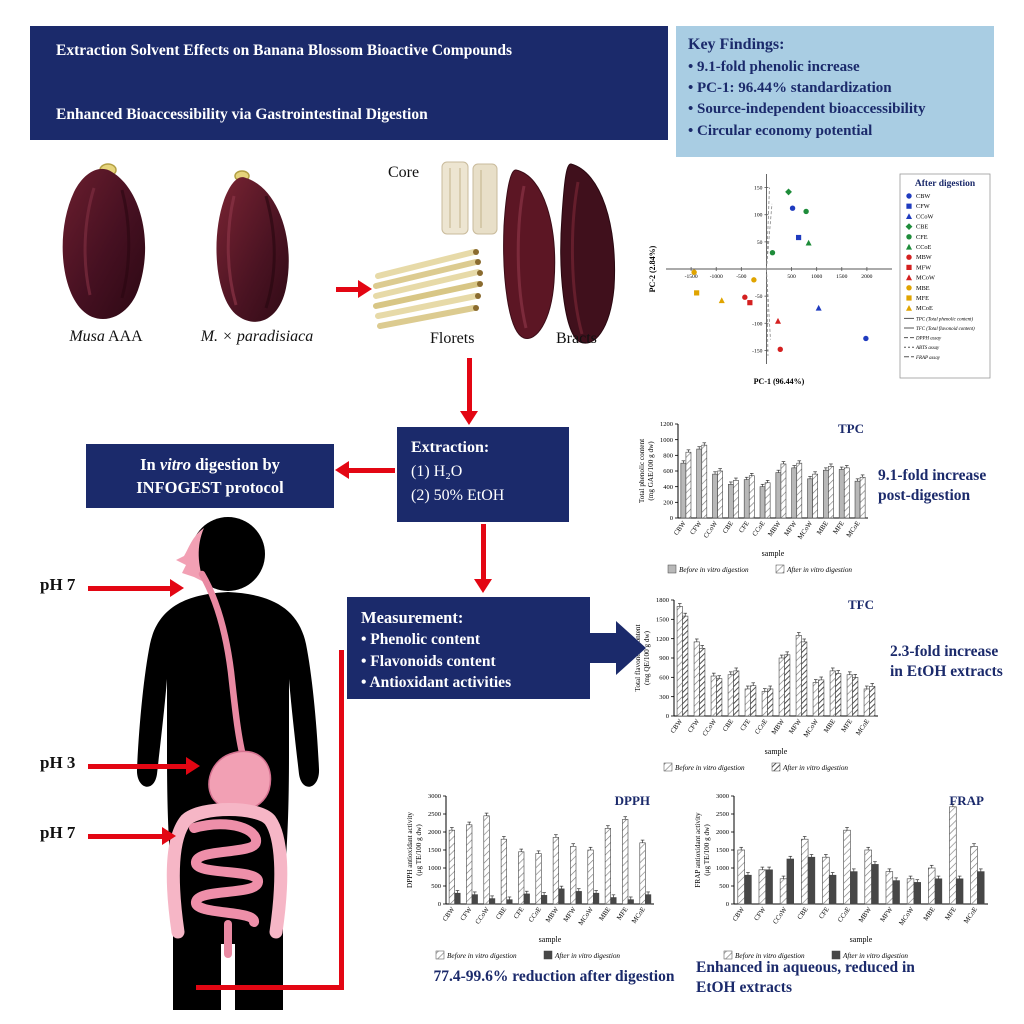 Image resolution: width=1024 pixels, height=1024 pixels. I want to click on ph-intestine-text: pH 7, so click(58, 832).